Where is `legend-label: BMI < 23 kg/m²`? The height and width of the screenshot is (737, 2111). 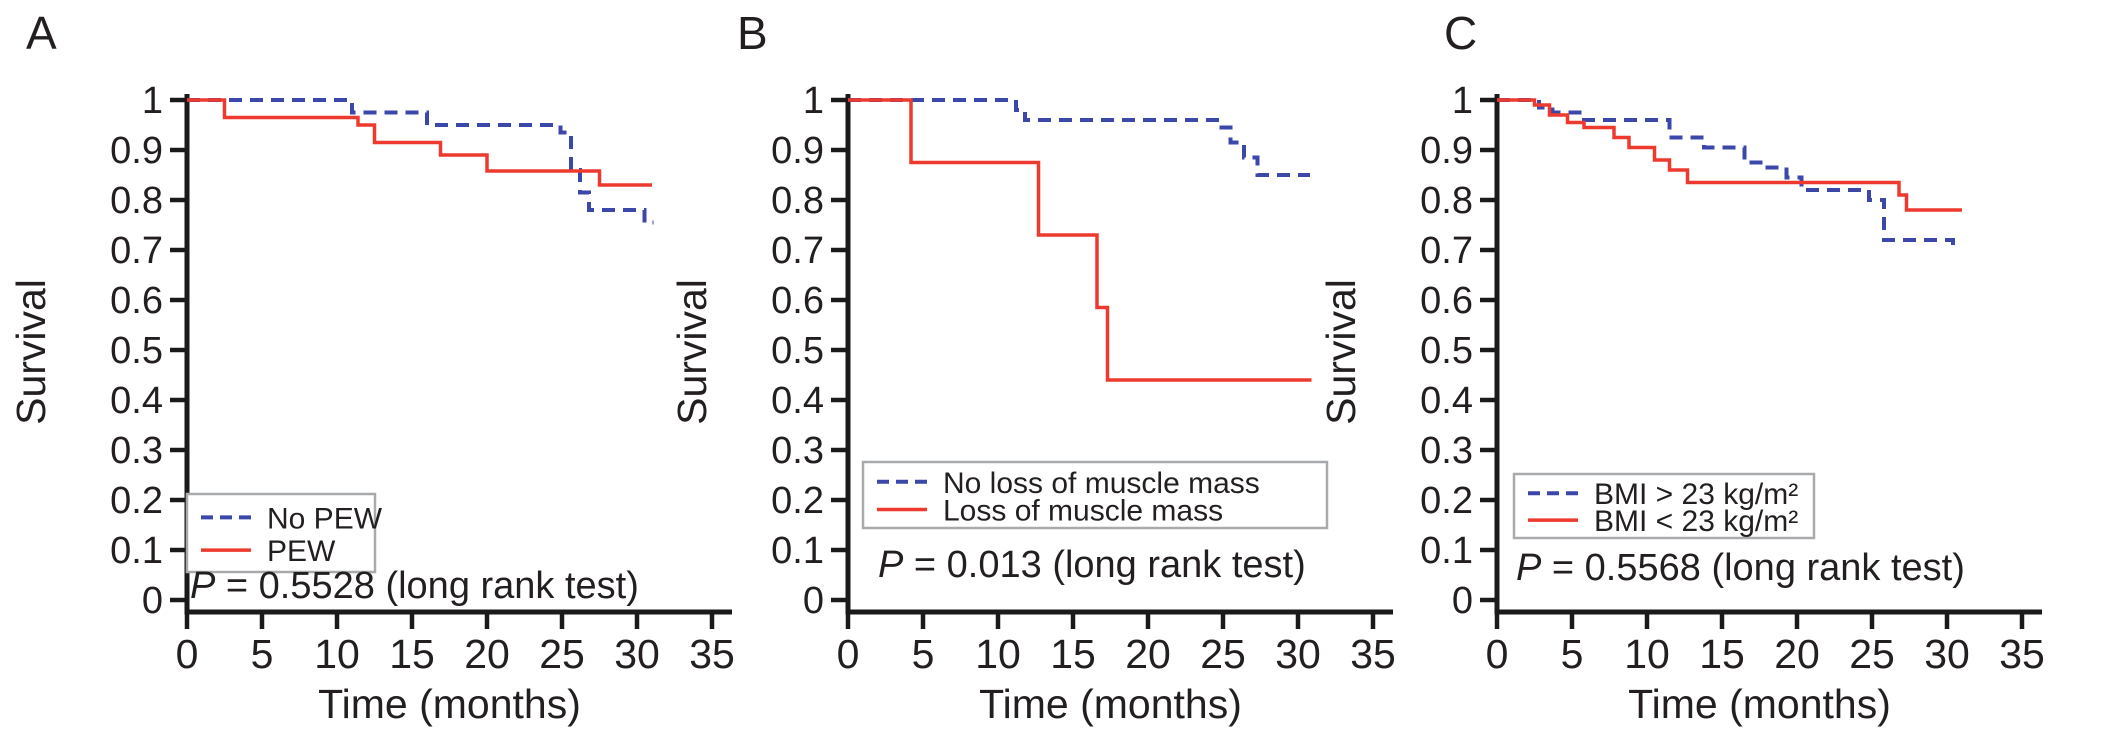 legend-label: BMI < 23 kg/m² is located at coordinates (1696, 521).